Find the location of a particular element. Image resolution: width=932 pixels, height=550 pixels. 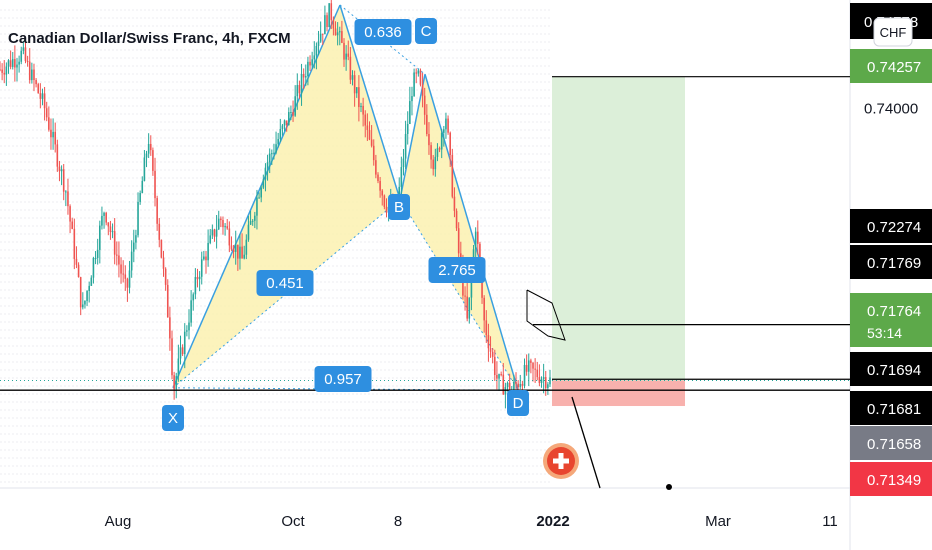

price-label: 0.71764 is located at coordinates (894, 311).